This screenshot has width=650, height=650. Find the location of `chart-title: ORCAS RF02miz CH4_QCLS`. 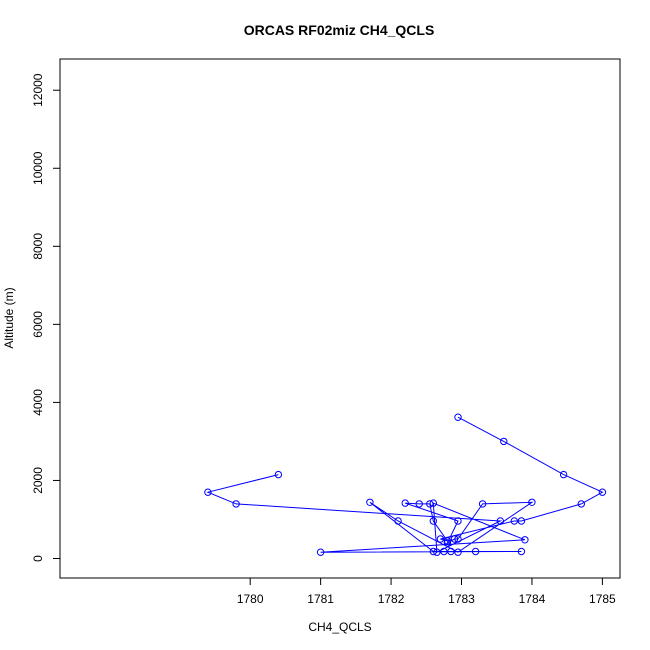

chart-title: ORCAS RF02miz CH4_QCLS is located at coordinates (339, 30).